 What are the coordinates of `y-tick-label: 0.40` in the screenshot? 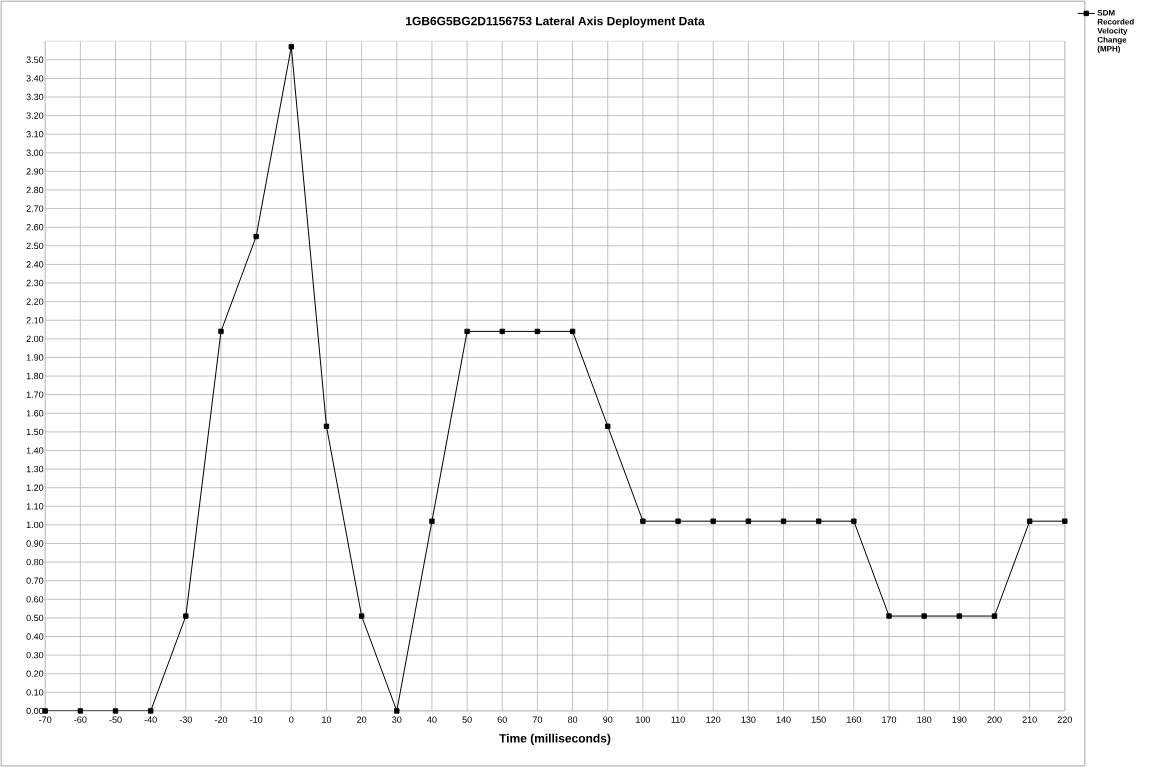 It's located at (35, 636).